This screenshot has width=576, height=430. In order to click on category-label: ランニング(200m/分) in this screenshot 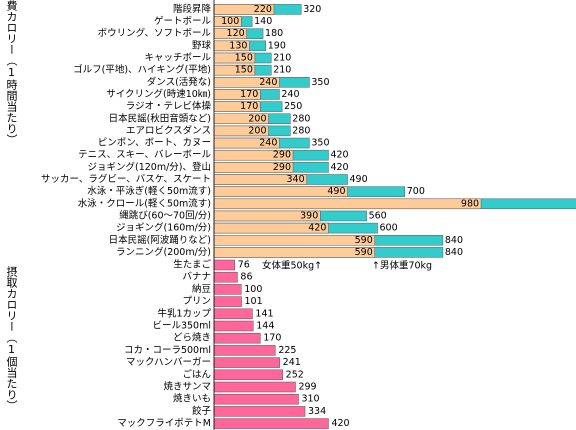, I will do `click(163, 252)`.